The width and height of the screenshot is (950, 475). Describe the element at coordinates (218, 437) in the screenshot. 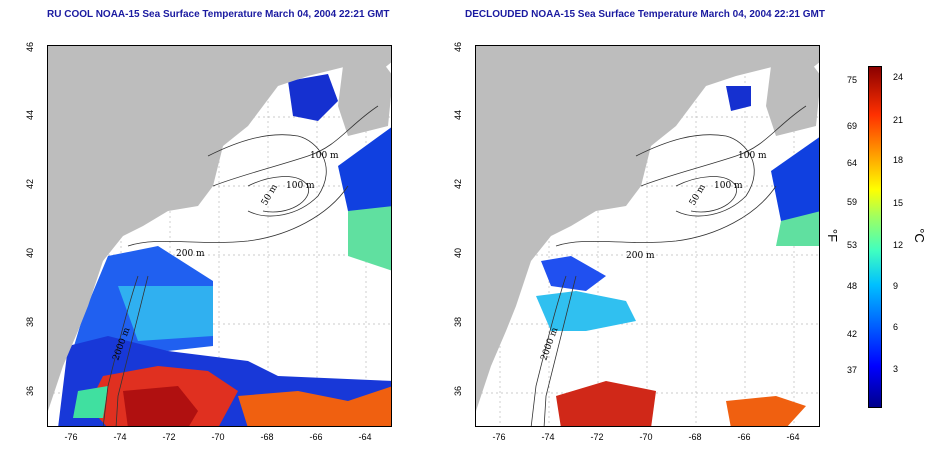

I see `left-x-tick: -70` at that location.